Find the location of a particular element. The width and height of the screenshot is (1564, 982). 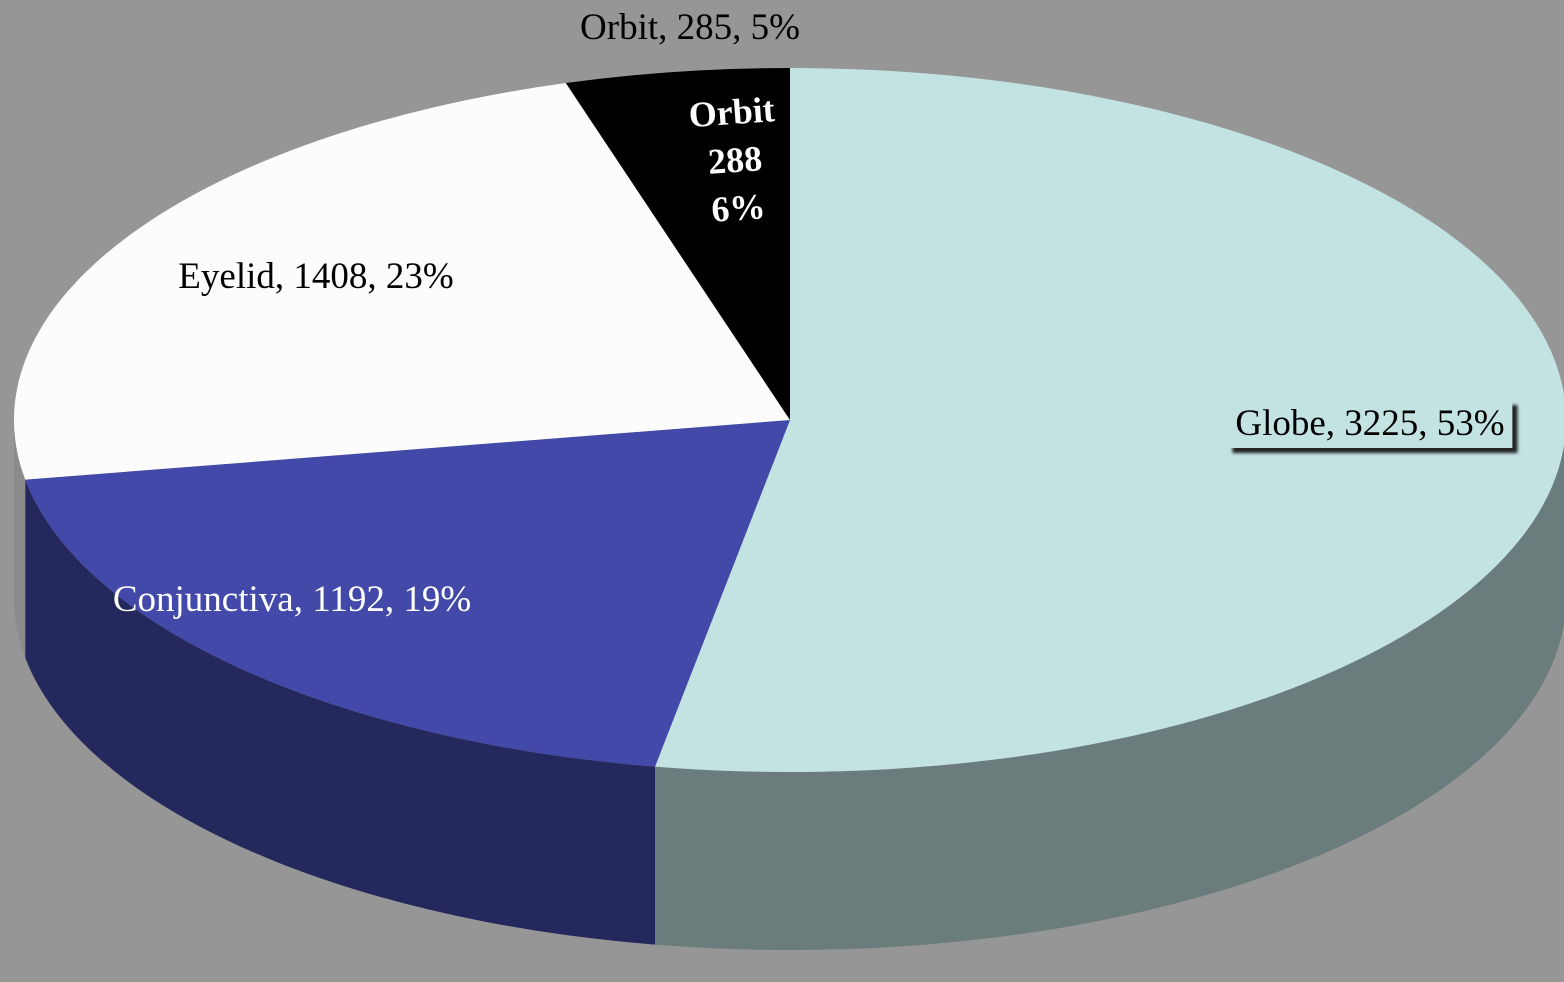

data-label: Conjunctiva, 1192, 19% is located at coordinates (292, 599).